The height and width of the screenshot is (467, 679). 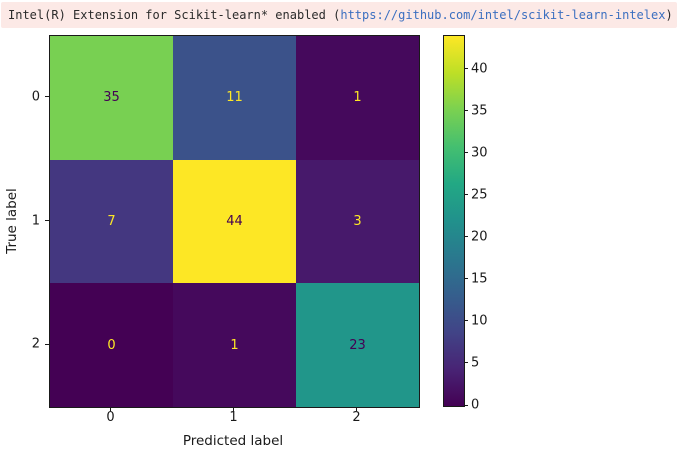 What do you see at coordinates (233, 441) in the screenshot?
I see `x-axis-label: Predicted label` at bounding box center [233, 441].